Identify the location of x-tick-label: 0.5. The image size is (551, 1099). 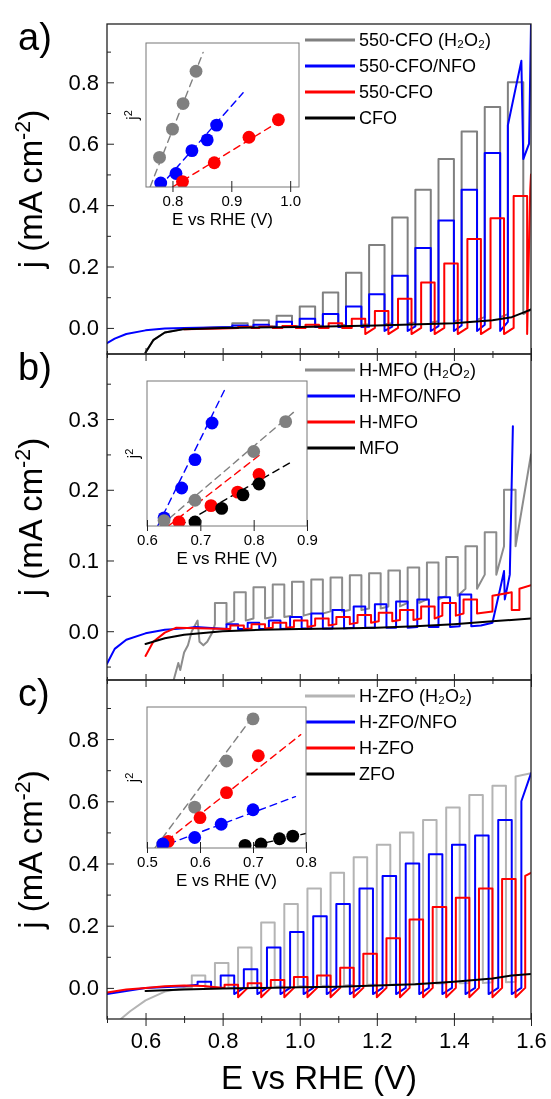
(147, 861).